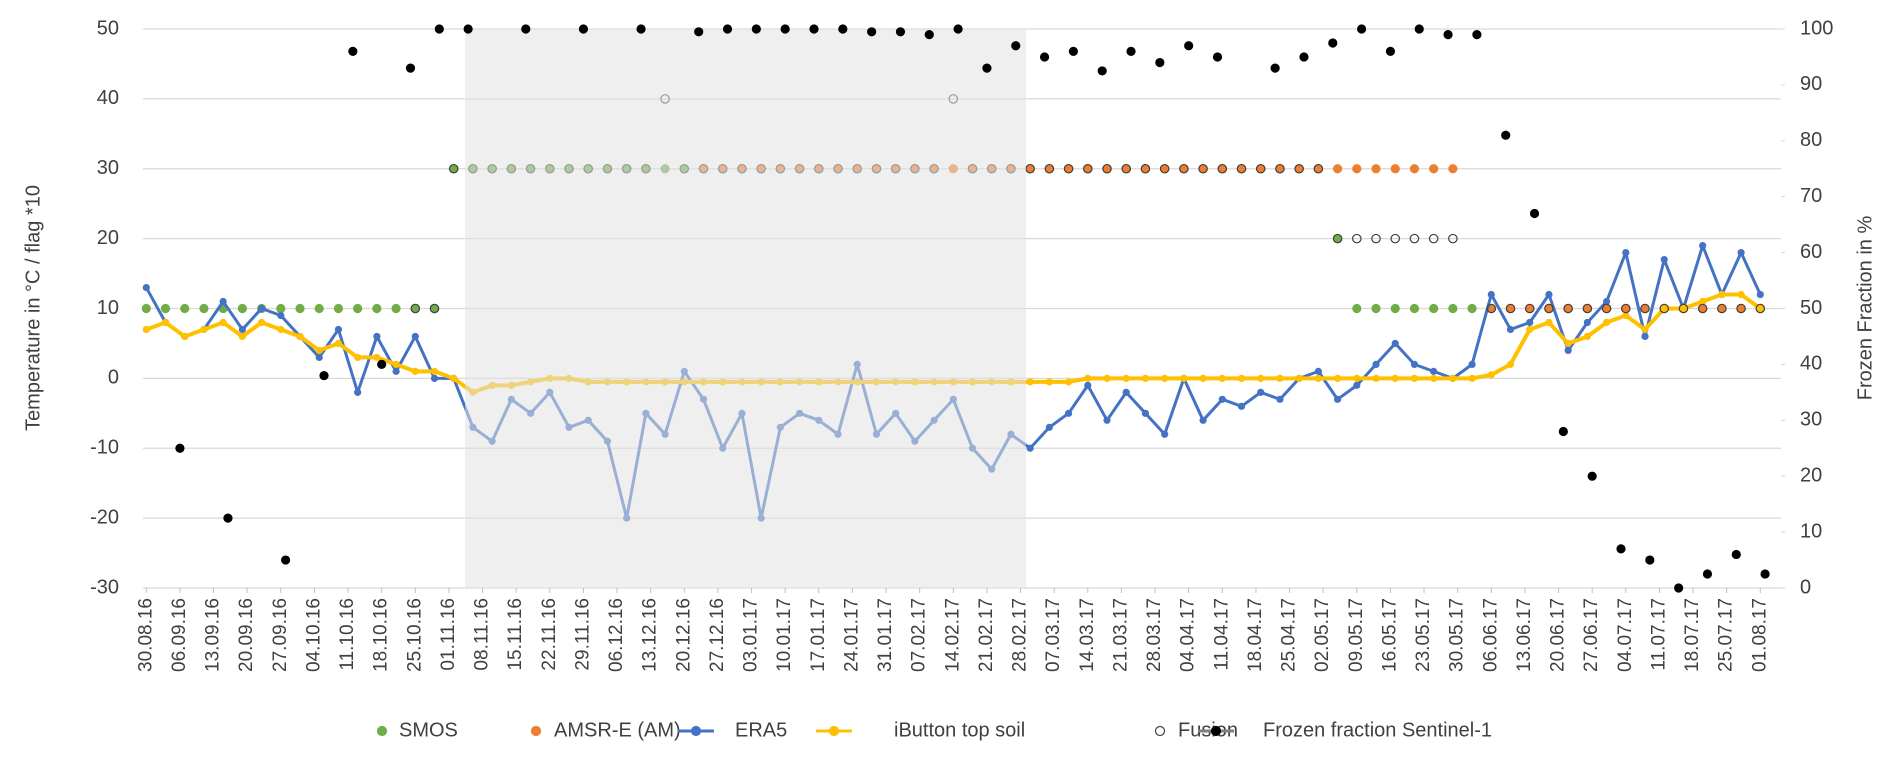  Describe the element at coordinates (761, 730) in the screenshot. I see `legend-label: ERA5` at that location.